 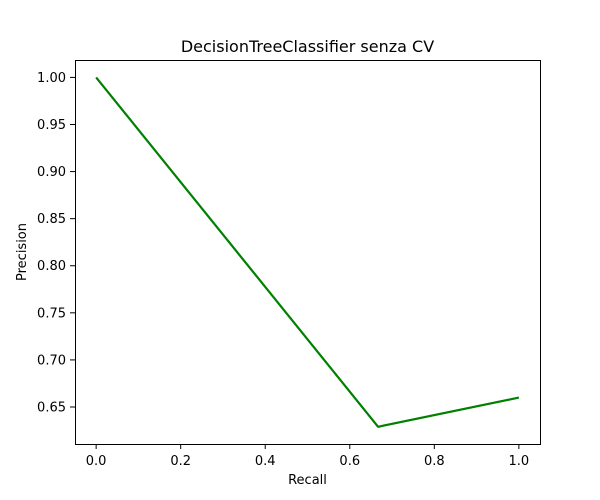 What do you see at coordinates (519, 461) in the screenshot?
I see `x-tick-label: 1.0` at bounding box center [519, 461].